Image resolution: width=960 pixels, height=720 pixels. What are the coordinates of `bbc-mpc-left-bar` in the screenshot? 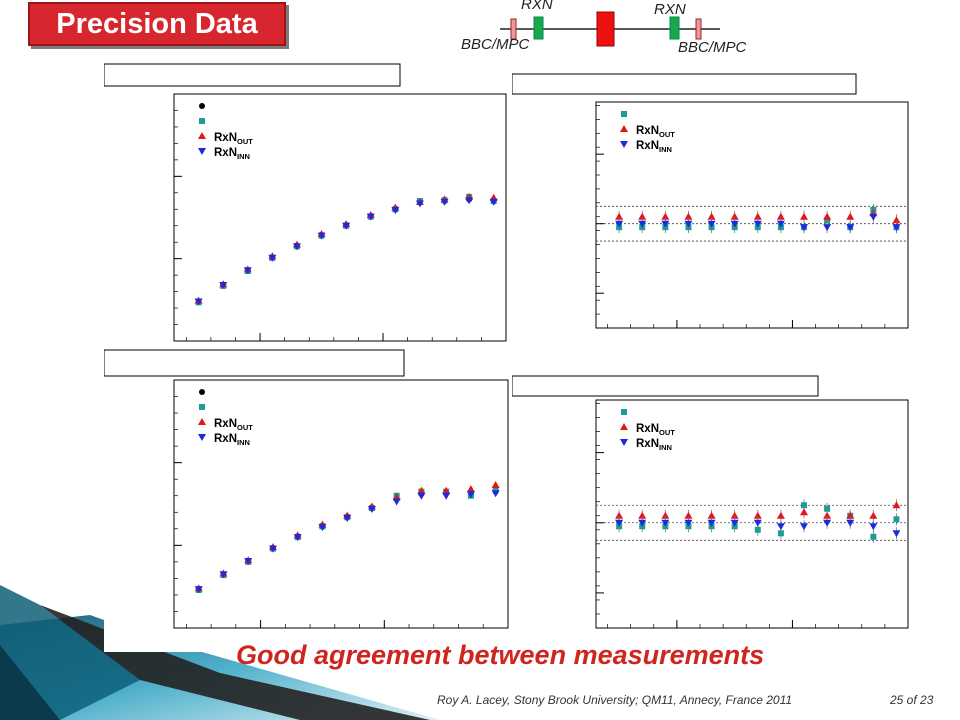 It's located at (513, 29).